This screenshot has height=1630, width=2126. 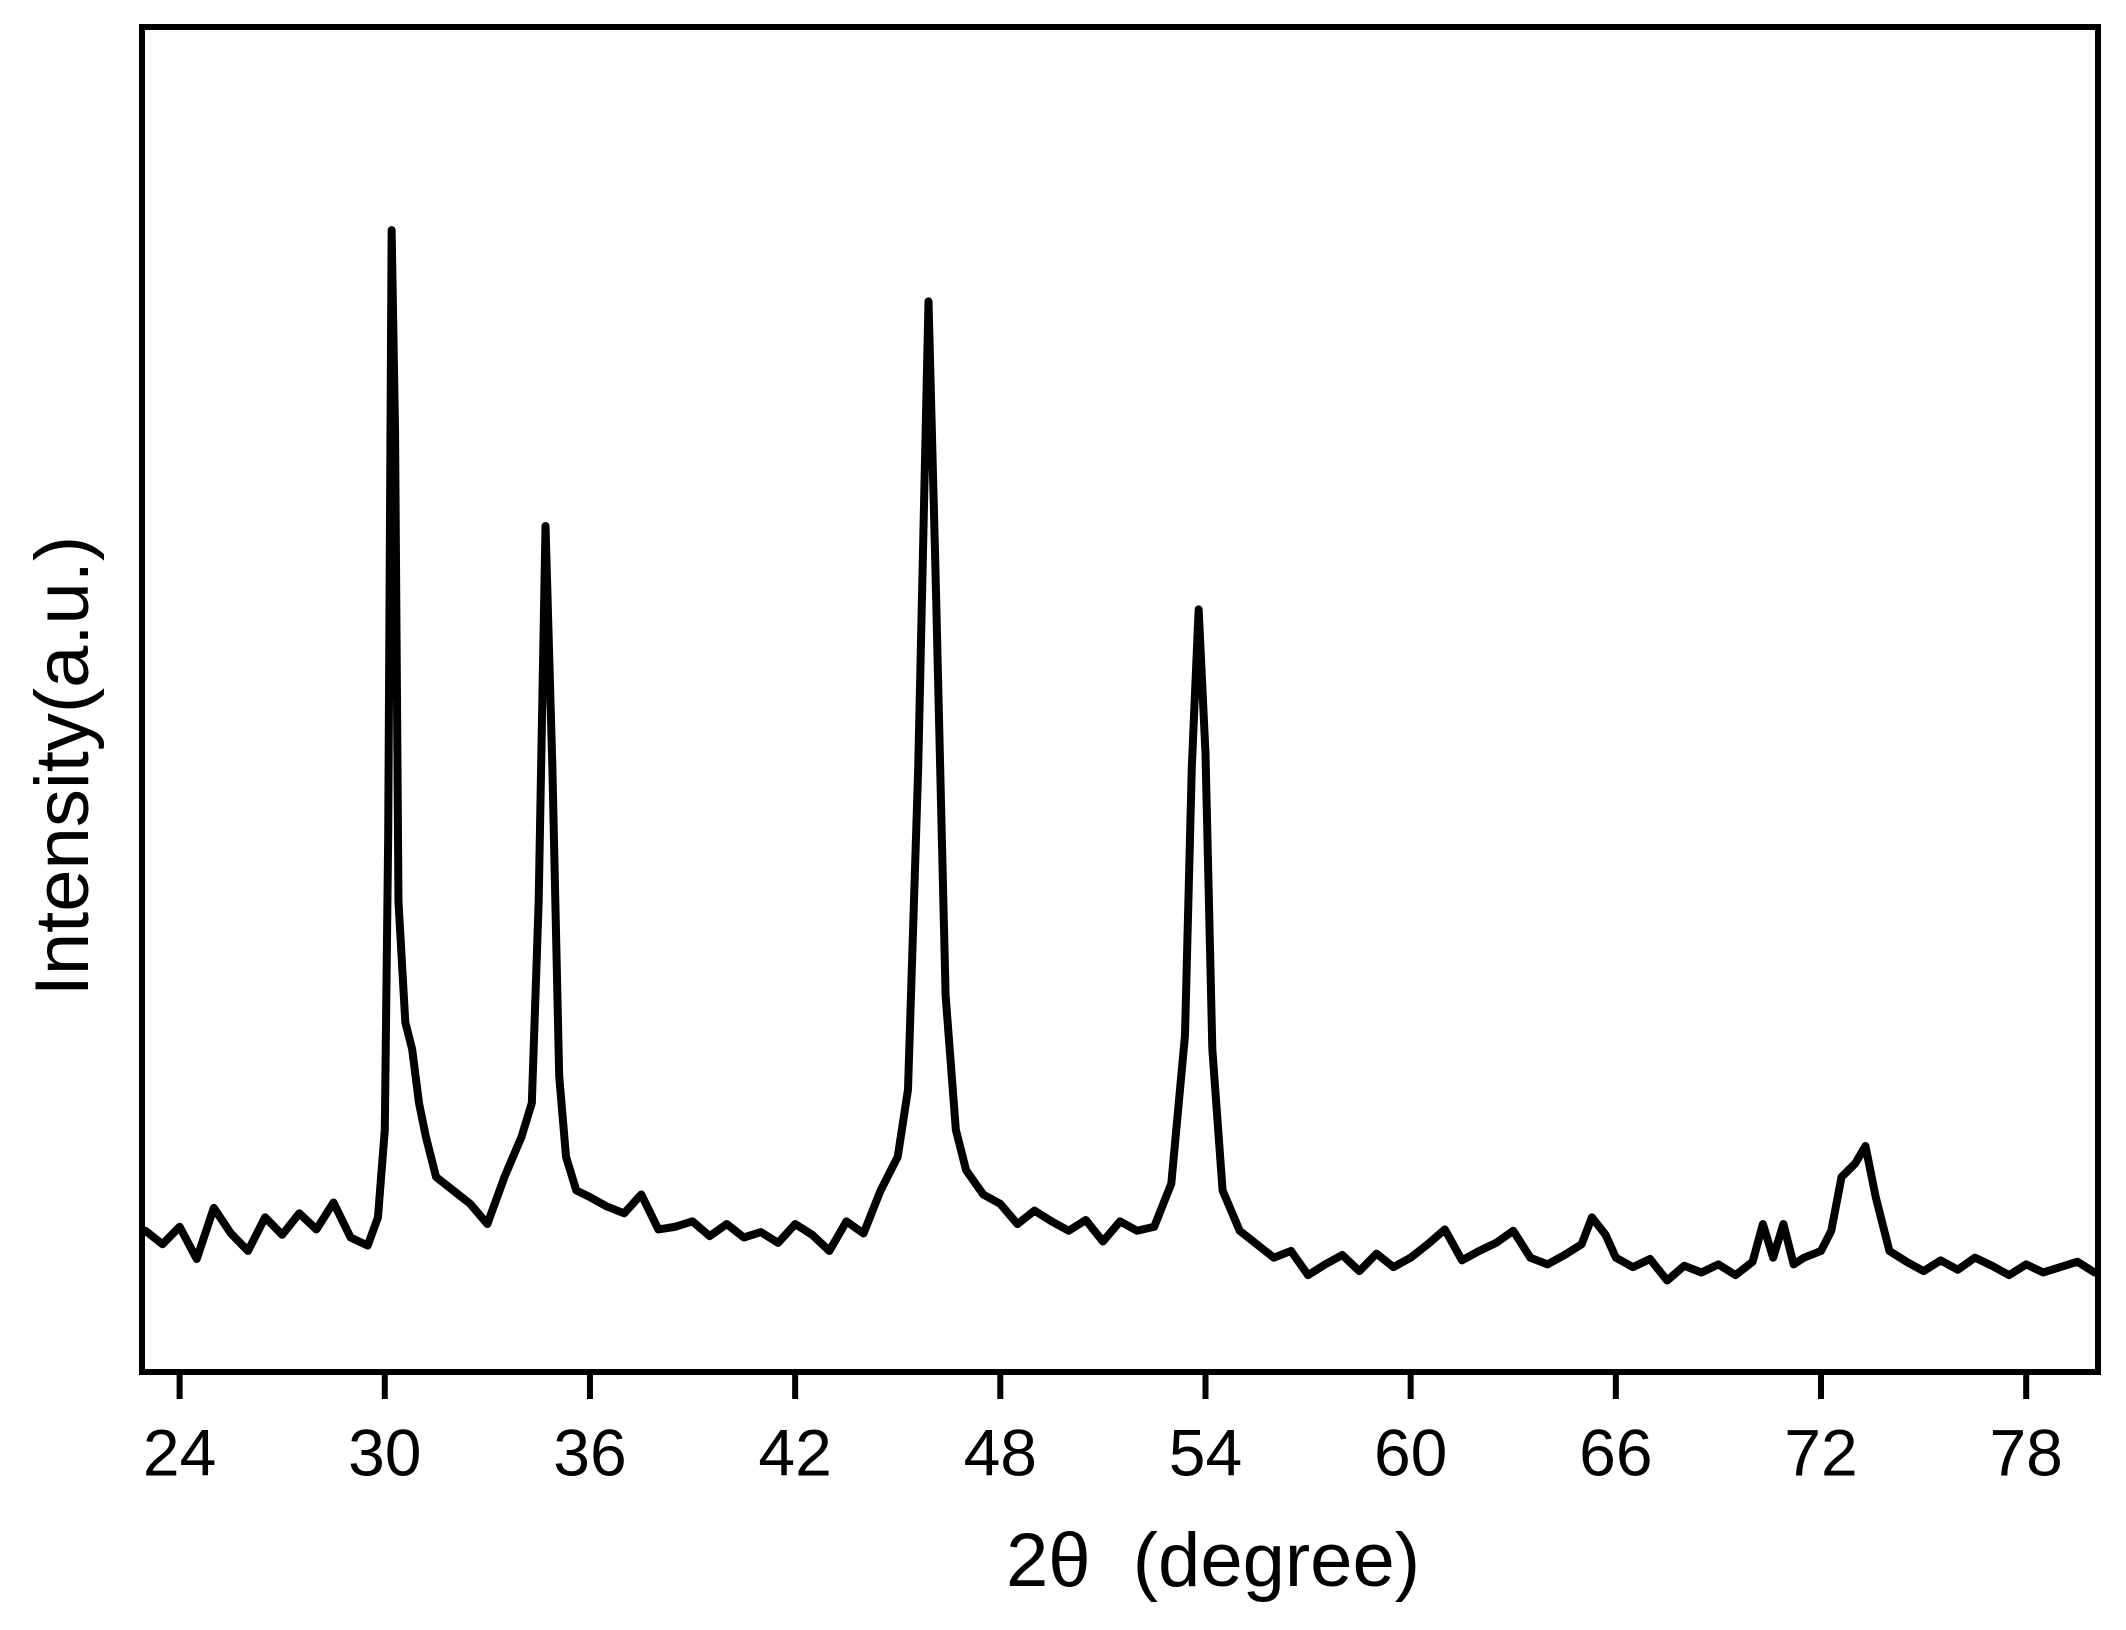 I want to click on x-tick-label: 66, so click(x=1615, y=1452).